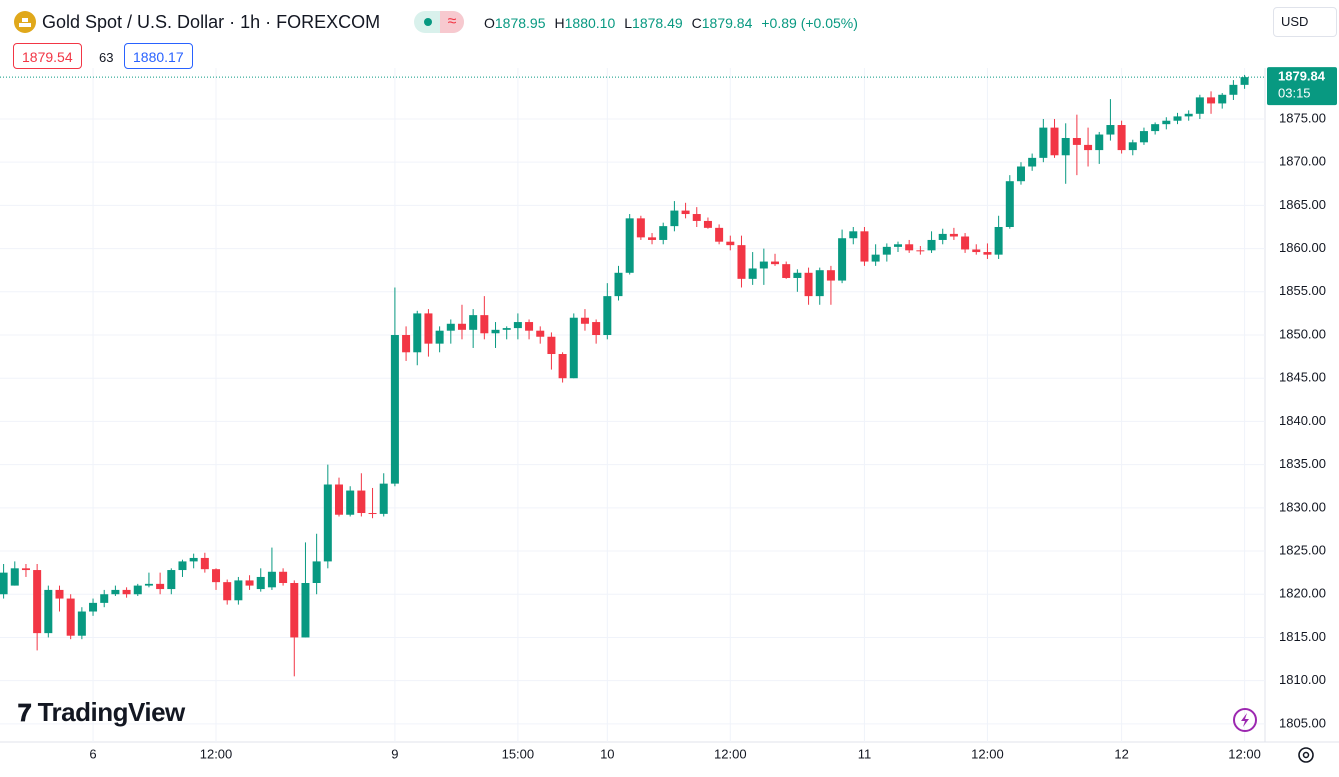  Describe the element at coordinates (1302, 593) in the screenshot. I see `y-tick-label: 1820.00` at that location.